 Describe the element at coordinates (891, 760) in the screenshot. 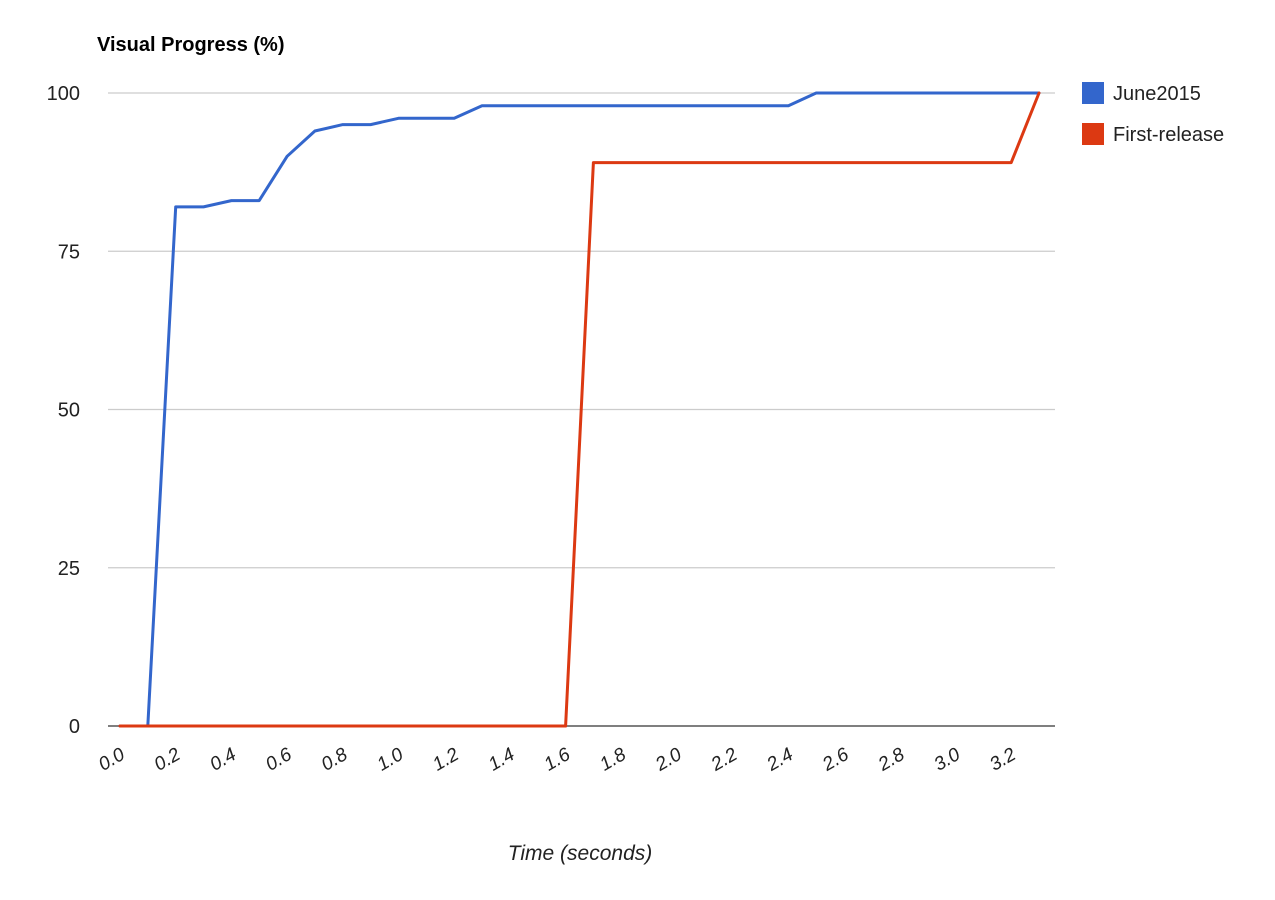

I see `x-tick-label: 2.8` at that location.